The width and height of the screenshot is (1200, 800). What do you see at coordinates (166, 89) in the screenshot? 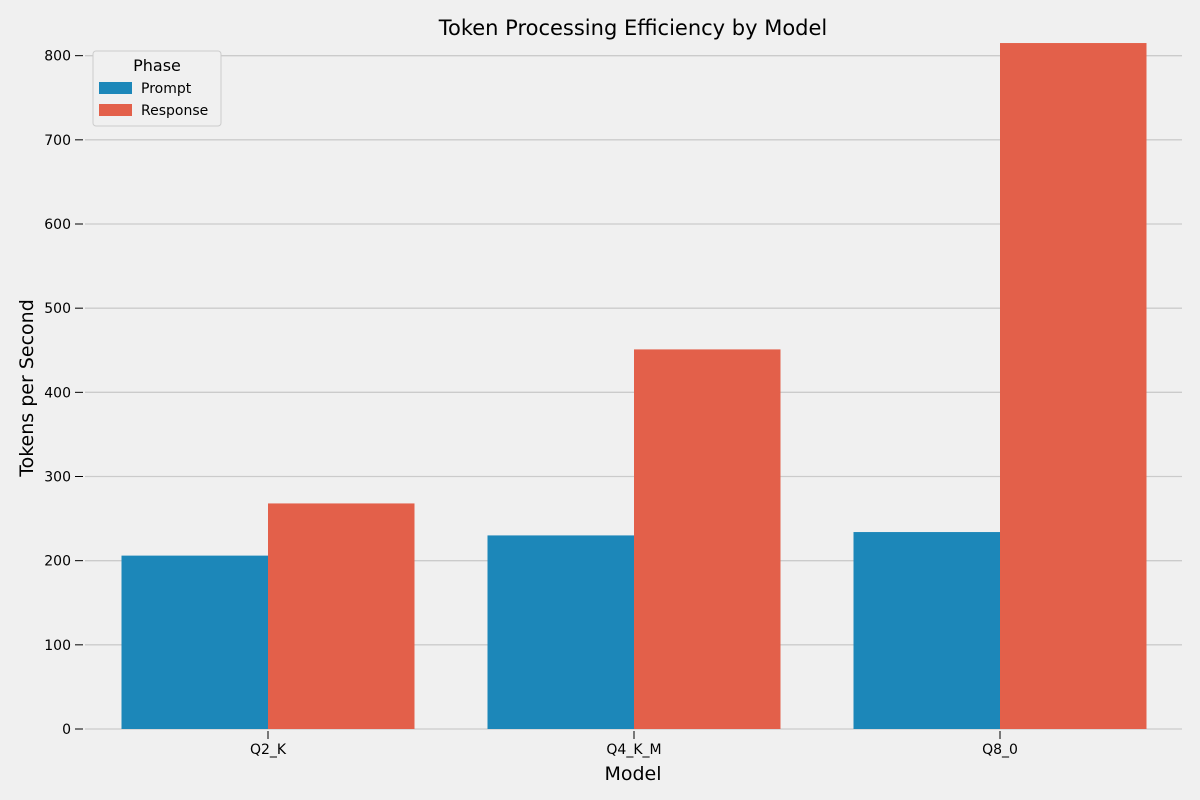
I see `legend-label-prompt: Prompt` at bounding box center [166, 89].